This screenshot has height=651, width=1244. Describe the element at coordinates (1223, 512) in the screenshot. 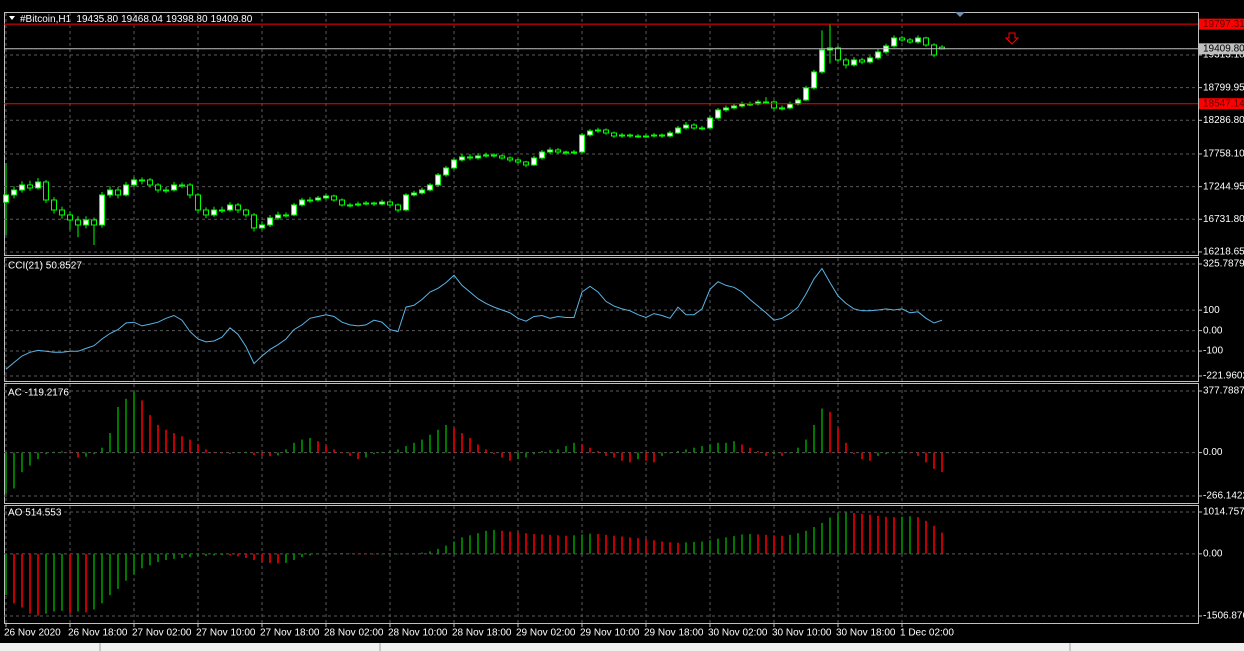

I see `y-tick-label: 1014.757` at that location.